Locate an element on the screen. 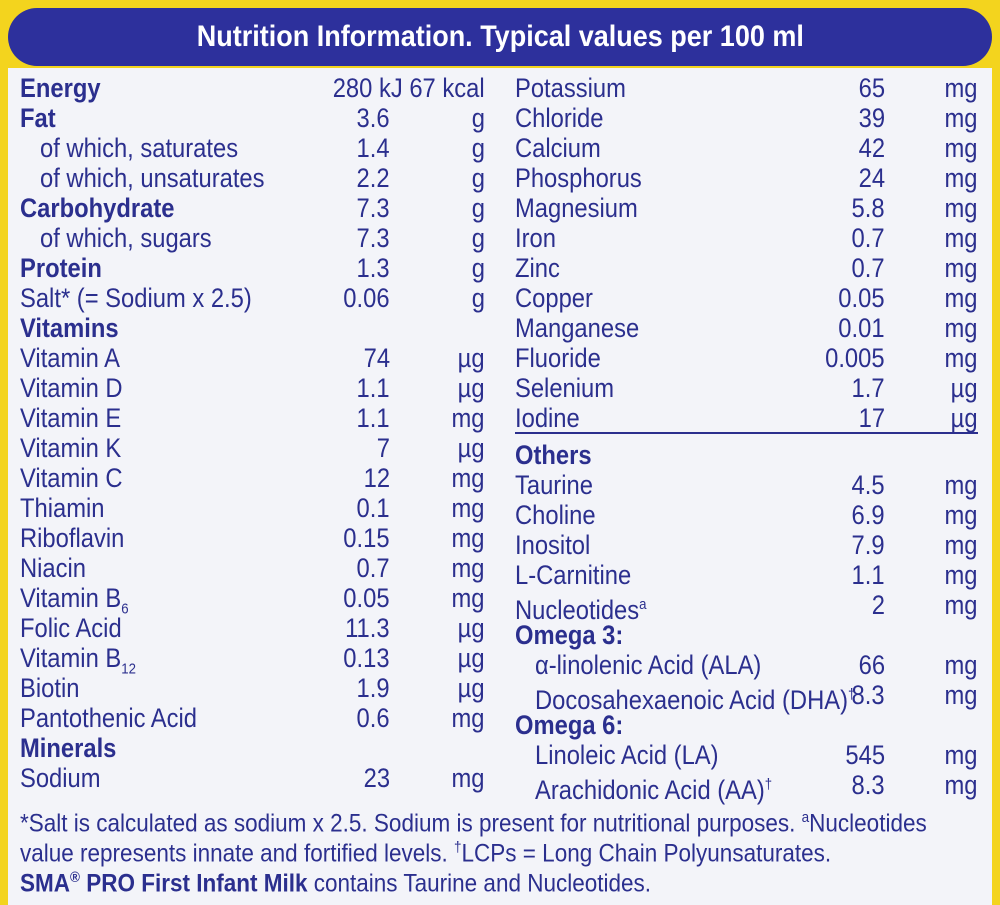 This screenshot has height=905, width=1000. row-value-text: 2 is located at coordinates (878, 605).